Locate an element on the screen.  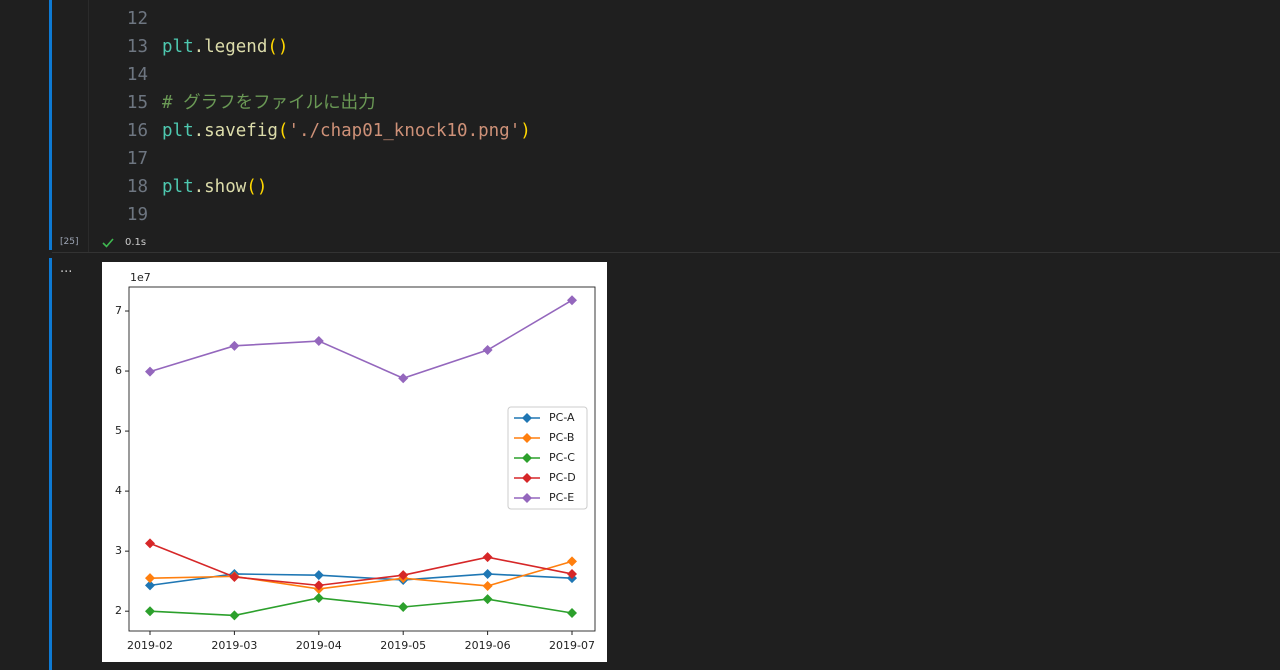
line-number: 16 is located at coordinates (137, 131).